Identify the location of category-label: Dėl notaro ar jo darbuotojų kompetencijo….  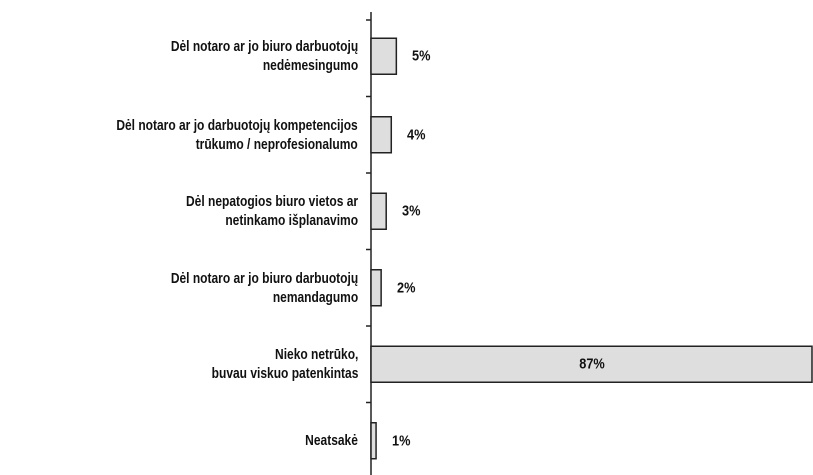
(237, 134).